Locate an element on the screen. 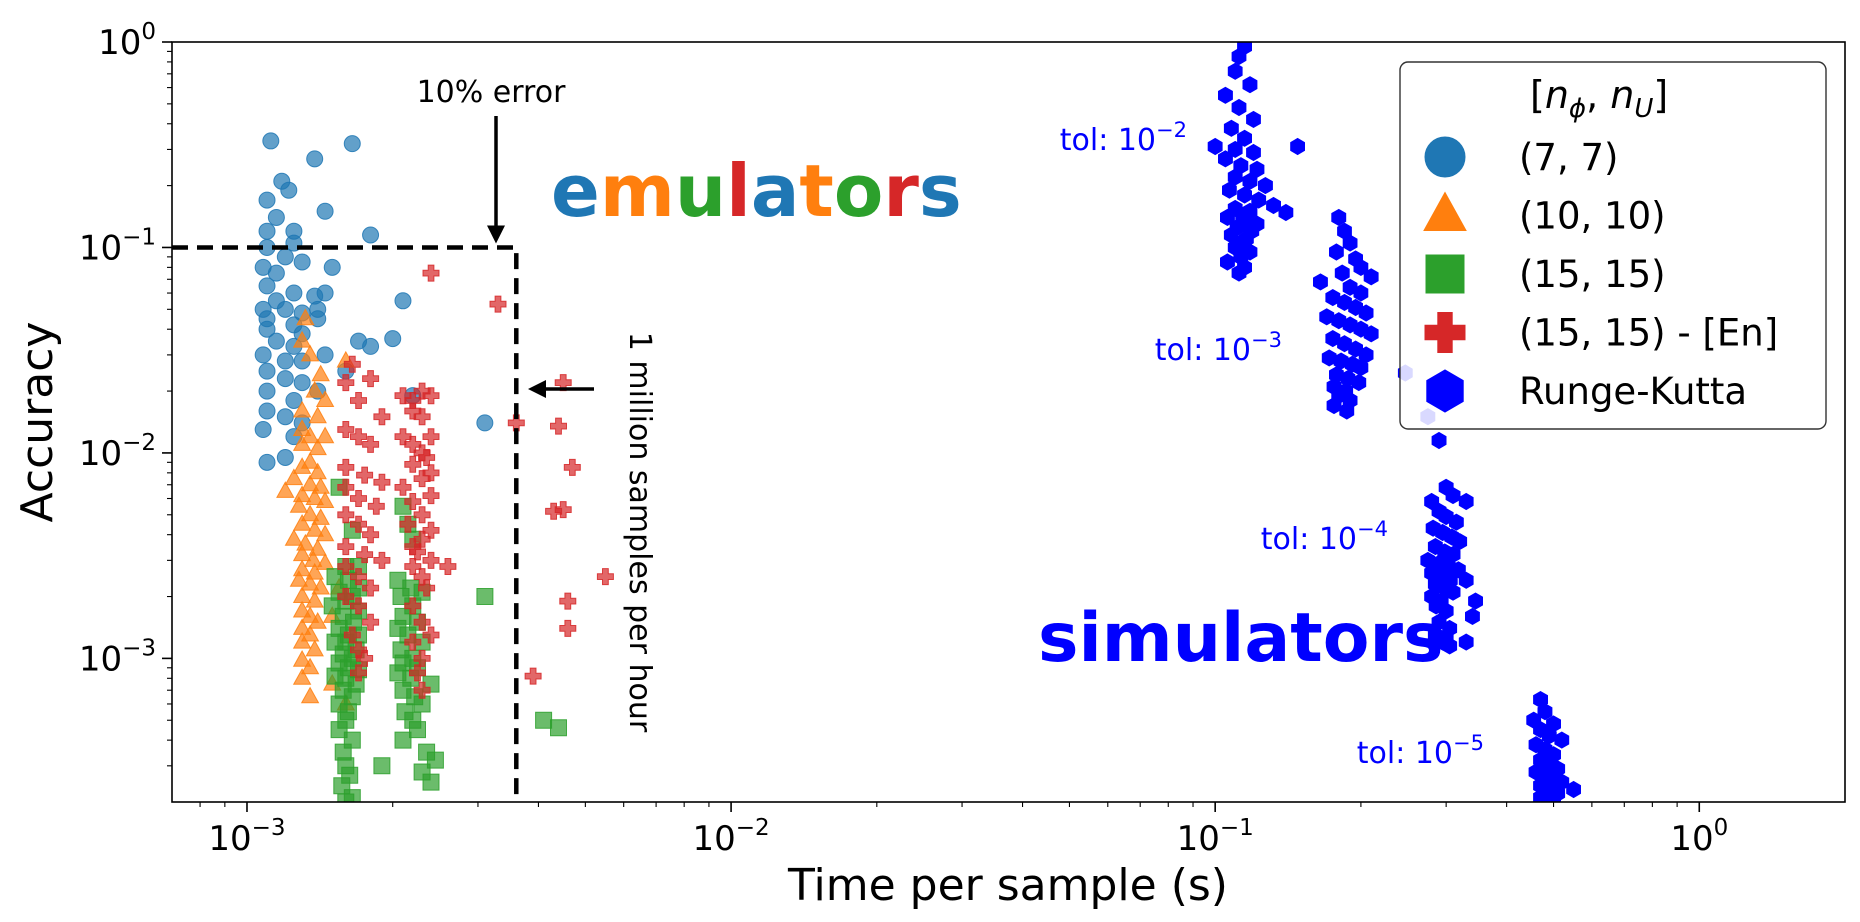 Image resolution: width=1860 pixels, height=922 pixels. series-4-points is located at coordinates (475, 481).